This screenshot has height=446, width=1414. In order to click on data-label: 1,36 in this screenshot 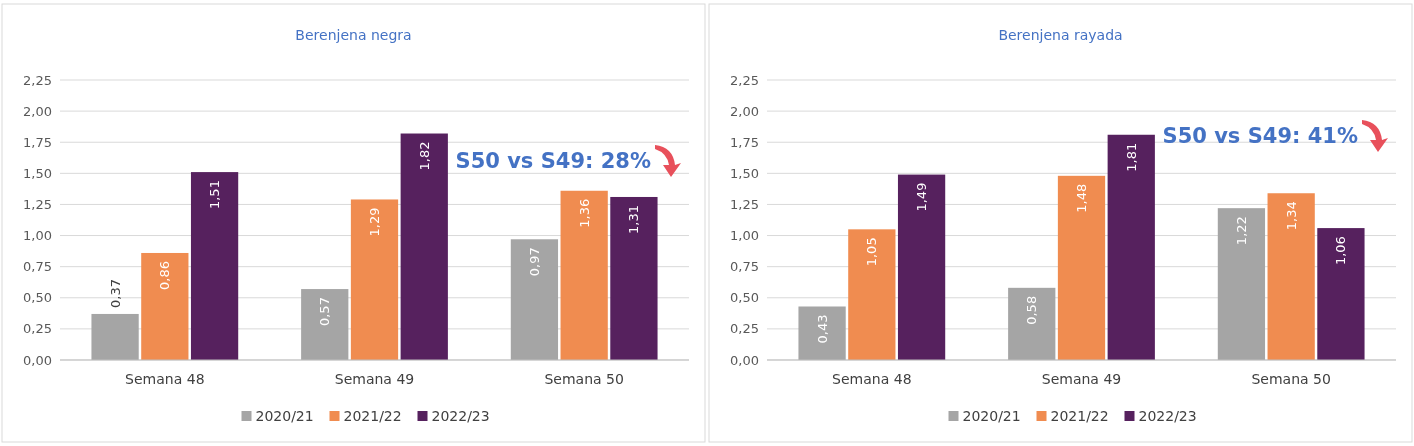, I will do `click(584, 213)`.